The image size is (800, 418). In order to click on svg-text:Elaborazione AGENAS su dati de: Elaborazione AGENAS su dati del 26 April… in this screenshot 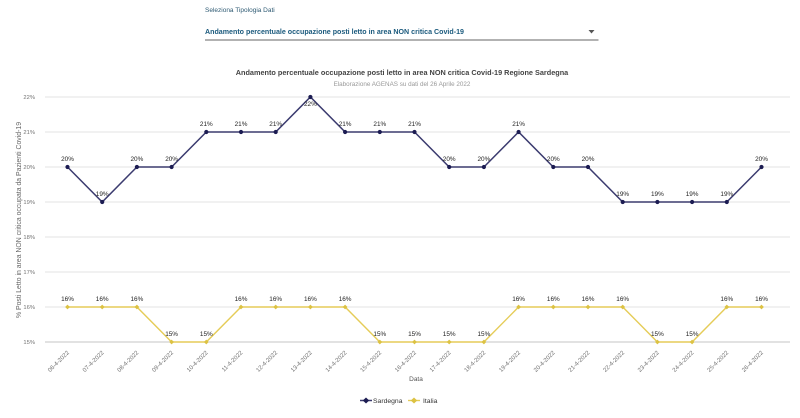, I will do `click(402, 84)`.